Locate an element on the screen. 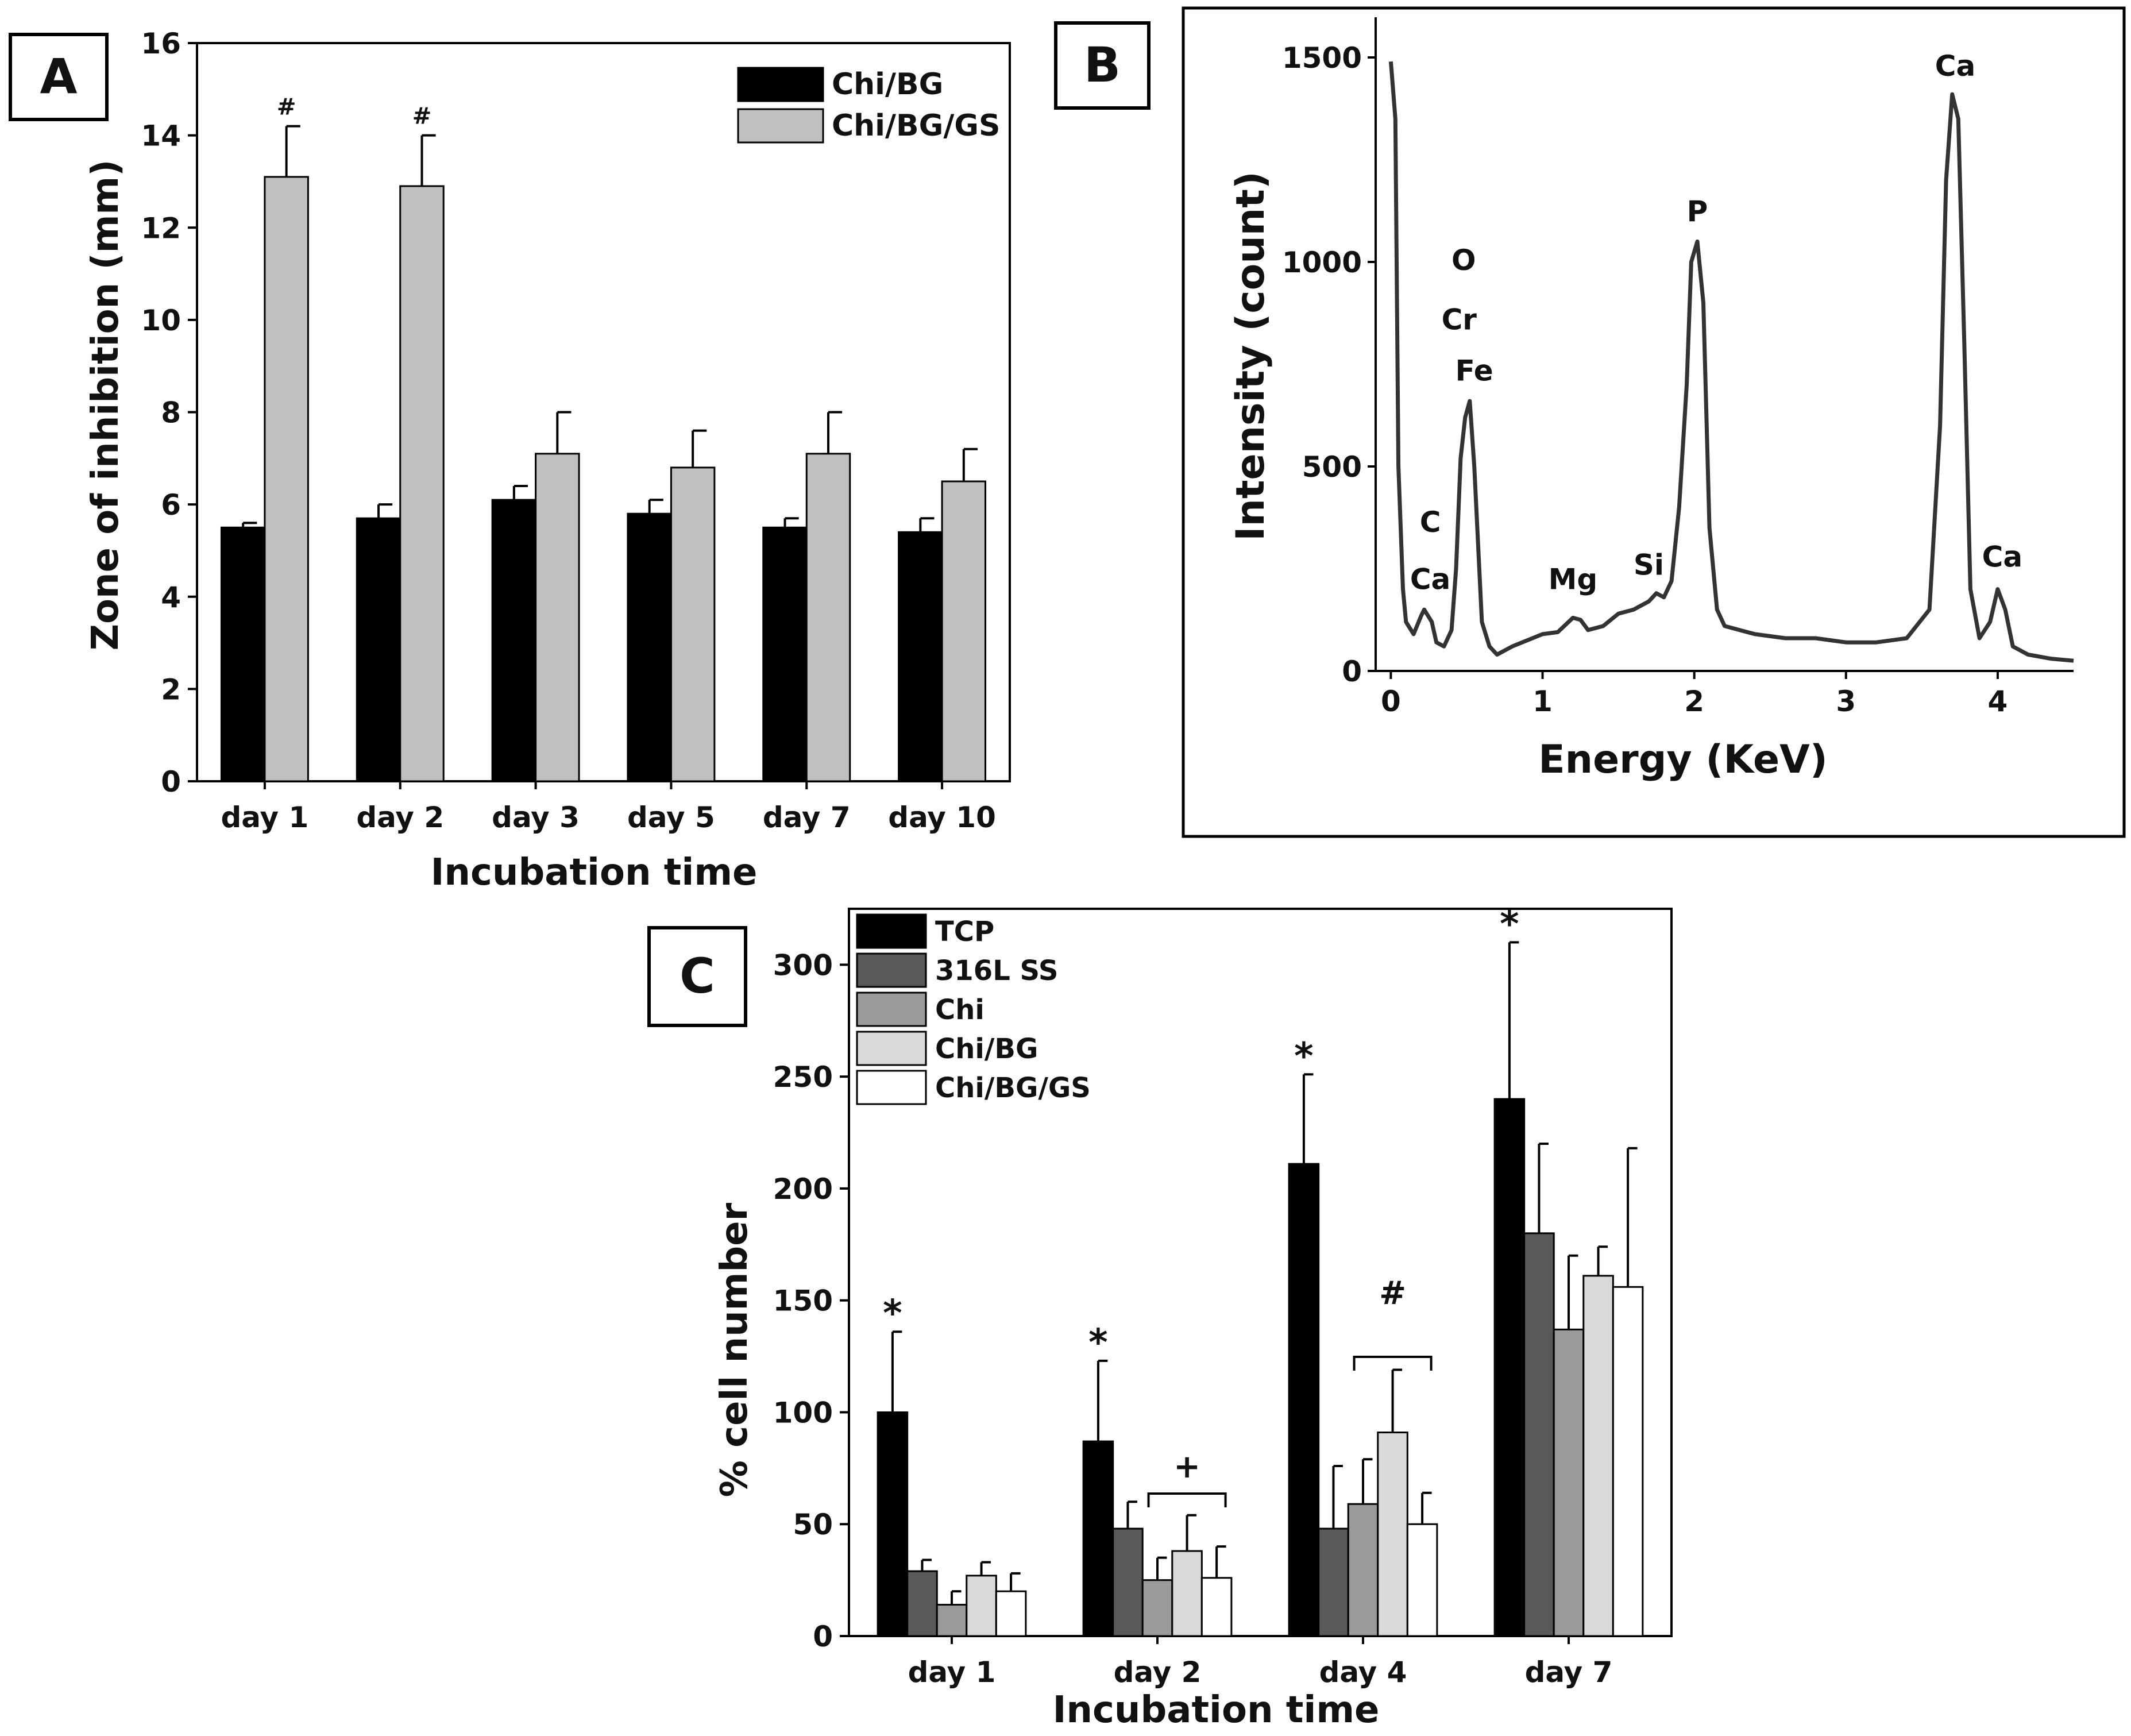 The width and height of the screenshot is (2131, 1736). peak-label: C is located at coordinates (1431, 522).